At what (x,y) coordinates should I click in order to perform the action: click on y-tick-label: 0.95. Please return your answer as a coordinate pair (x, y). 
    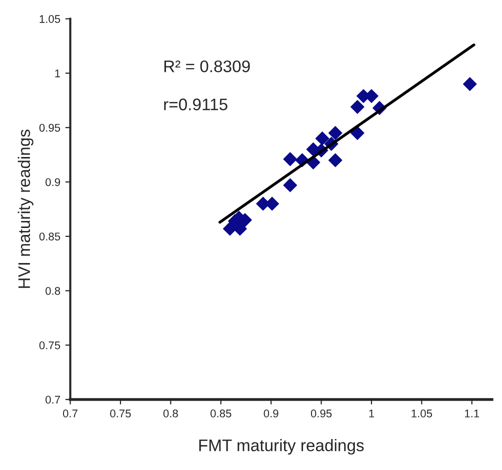
    Looking at the image, I should click on (49, 128).